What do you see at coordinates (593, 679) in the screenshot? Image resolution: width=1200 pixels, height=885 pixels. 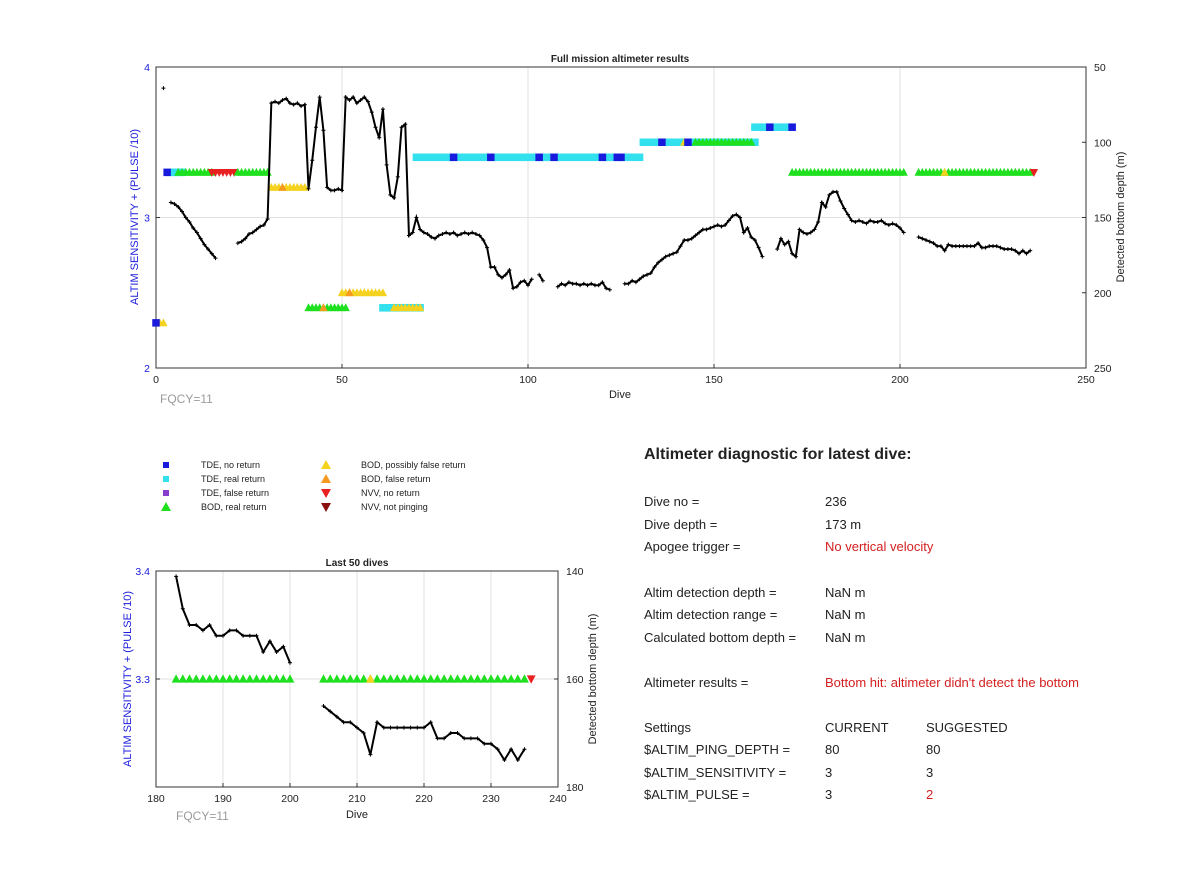 I see `last50-chart-ylabel-right: Detected bottom depth (m)` at bounding box center [593, 679].